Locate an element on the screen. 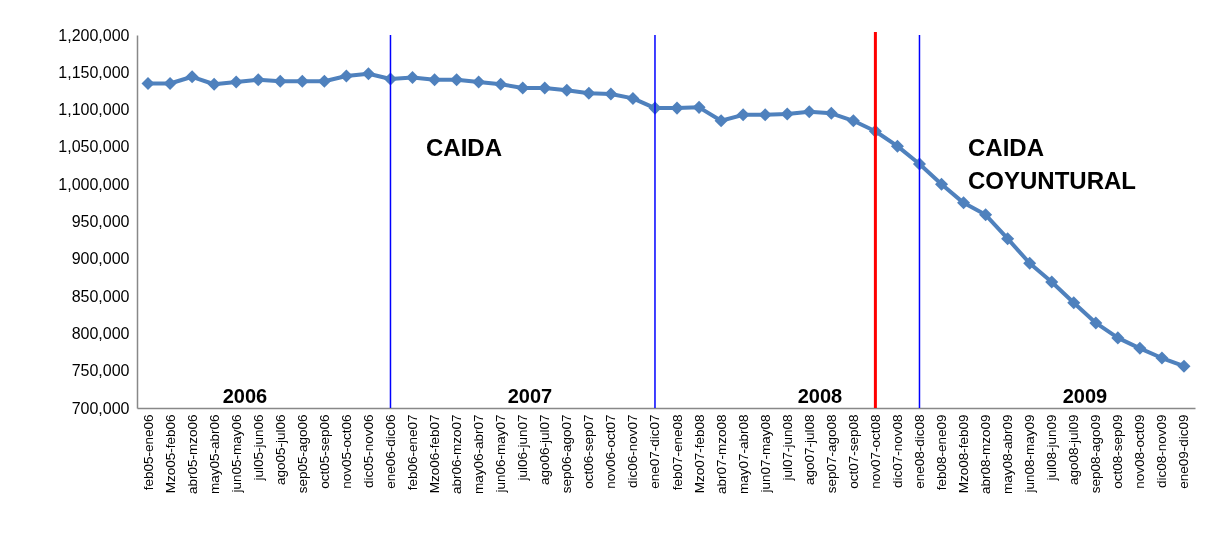 The width and height of the screenshot is (1220, 542). x-tick-label: abr06-mzo07 is located at coordinates (457, 454).